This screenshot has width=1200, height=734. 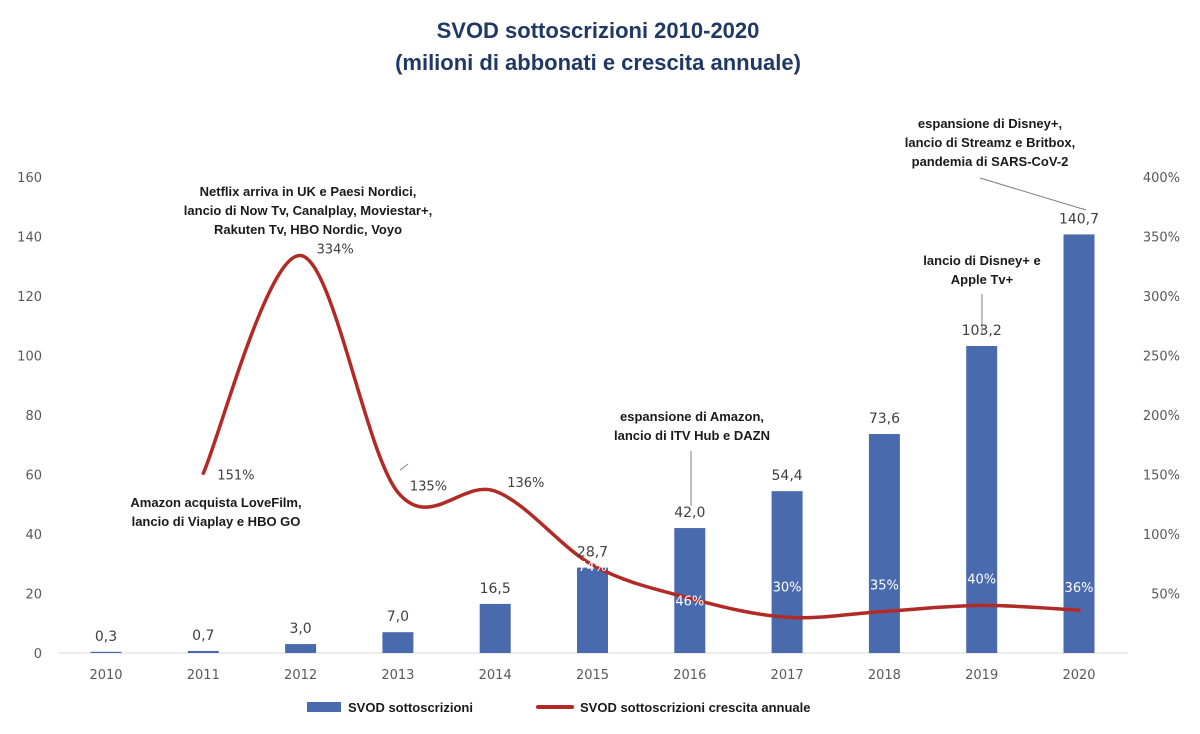 What do you see at coordinates (495, 675) in the screenshot?
I see `x-tick-label: 2014` at bounding box center [495, 675].